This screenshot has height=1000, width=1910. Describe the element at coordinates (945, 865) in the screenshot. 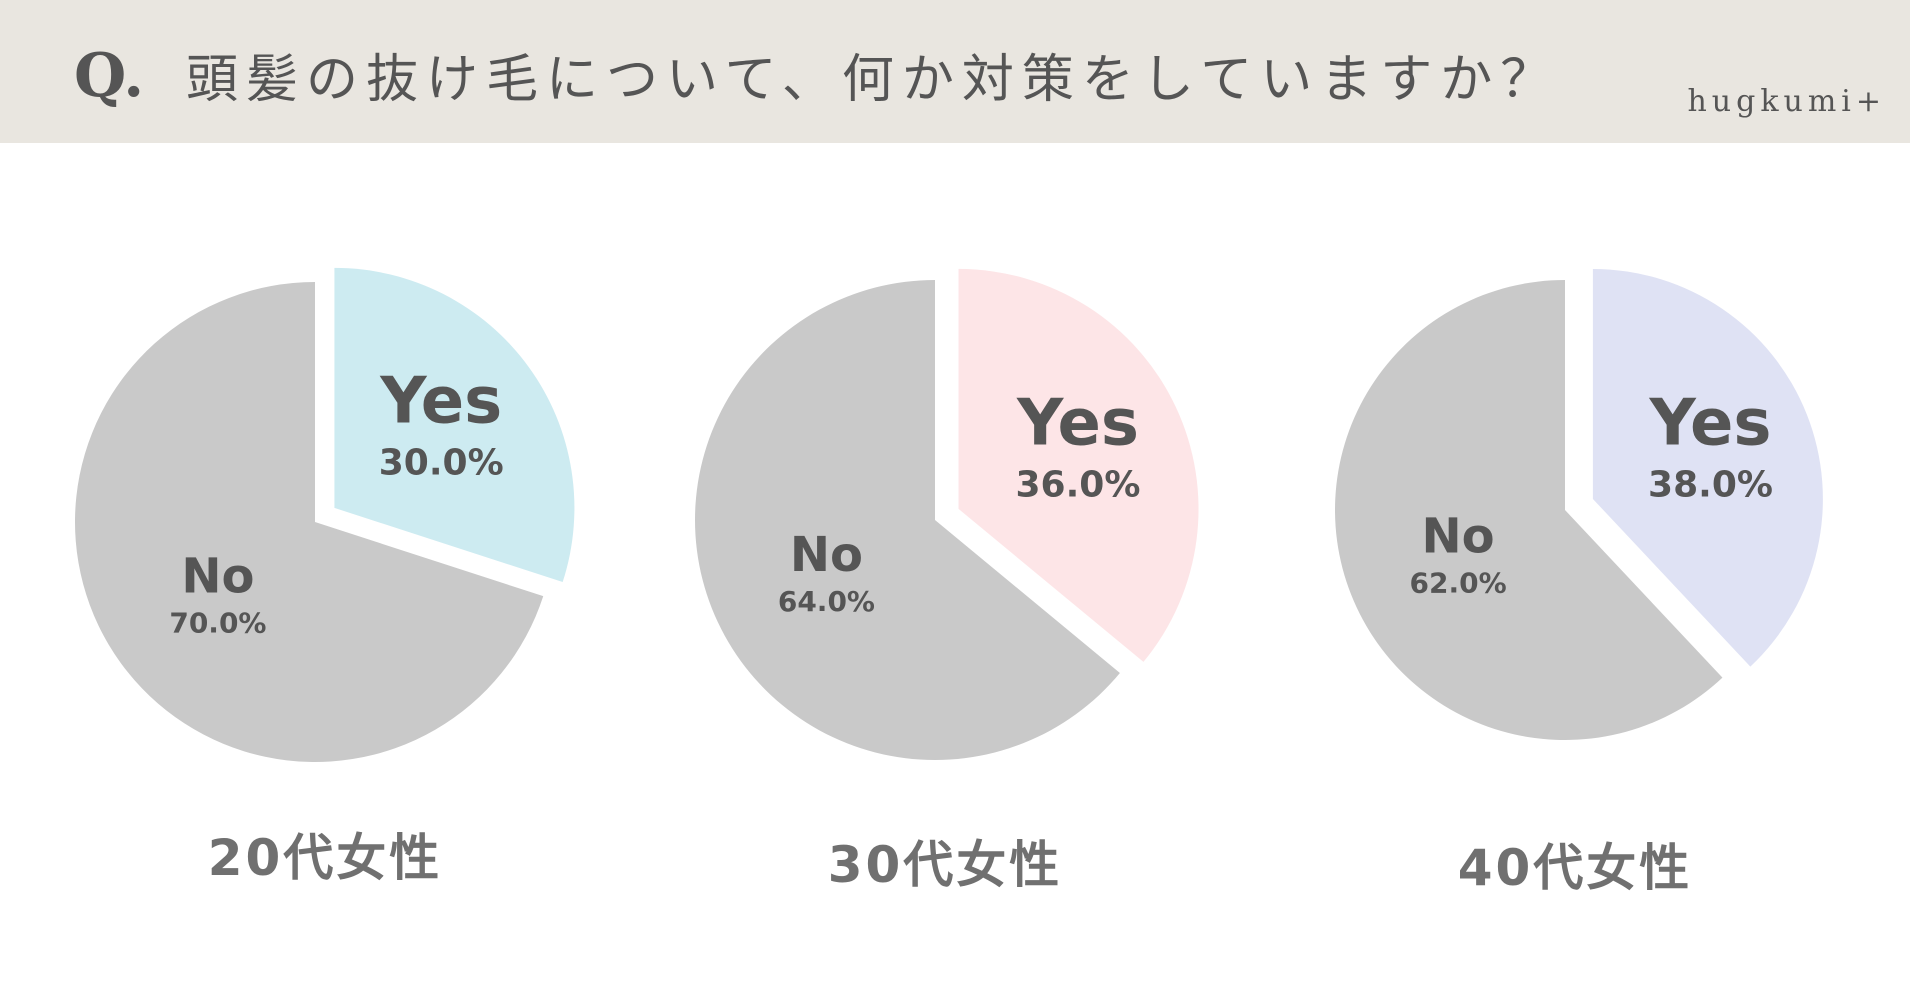

I see `age-group-label: 30代女性` at that location.